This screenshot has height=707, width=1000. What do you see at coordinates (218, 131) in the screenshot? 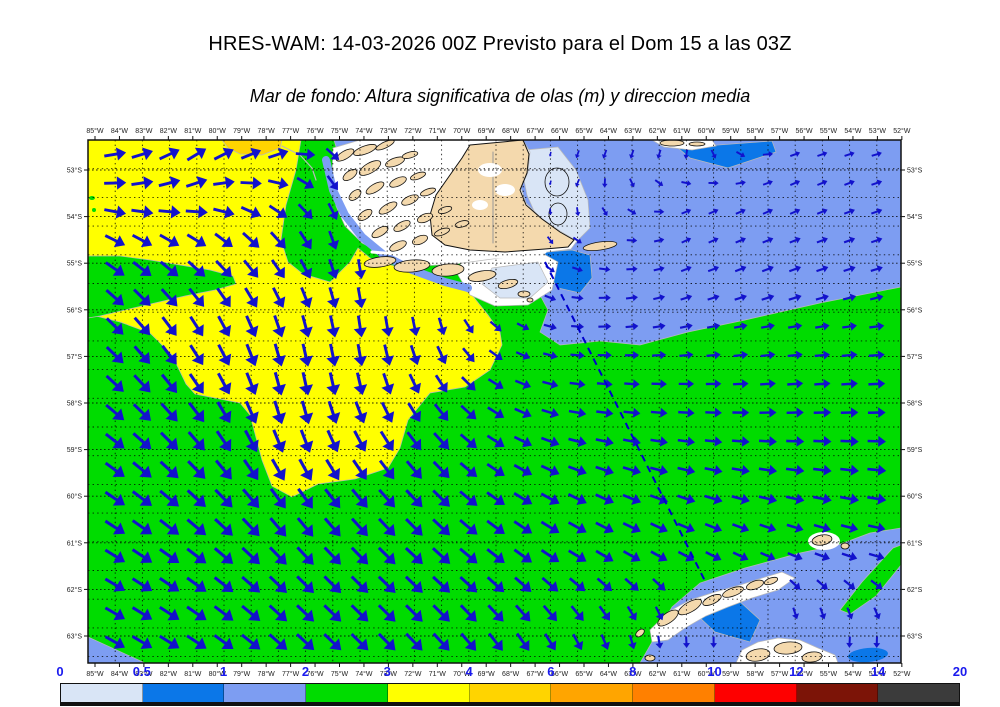
I see `lon-label: 80°W` at bounding box center [218, 131].